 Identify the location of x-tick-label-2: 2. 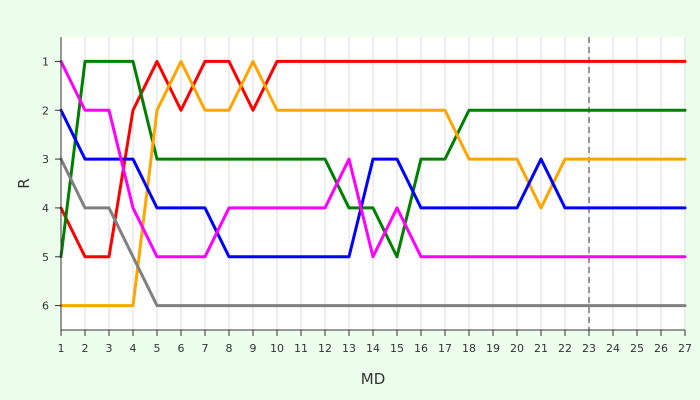
(85, 348).